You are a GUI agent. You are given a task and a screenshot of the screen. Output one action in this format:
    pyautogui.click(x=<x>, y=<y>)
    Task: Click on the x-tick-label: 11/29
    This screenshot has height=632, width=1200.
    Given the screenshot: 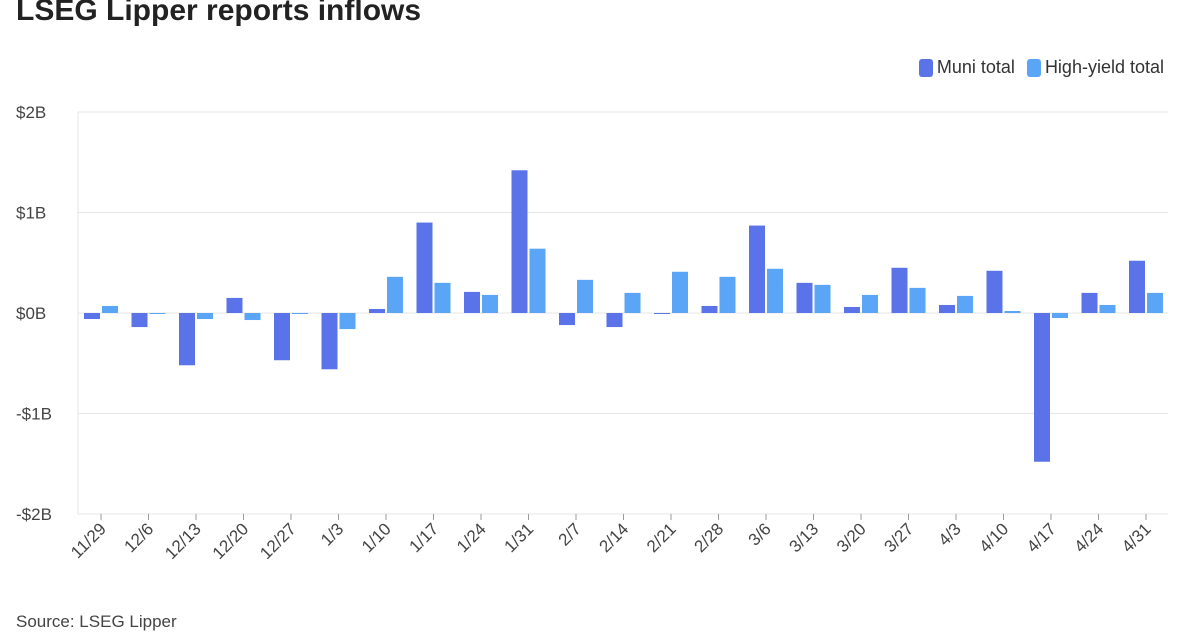 What is the action you would take?
    pyautogui.click(x=88, y=540)
    